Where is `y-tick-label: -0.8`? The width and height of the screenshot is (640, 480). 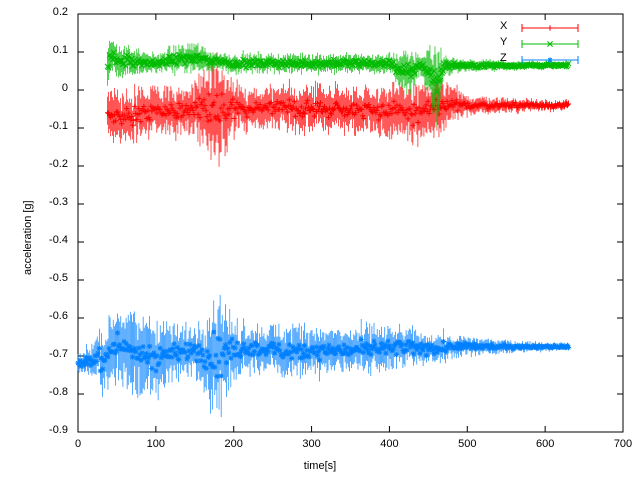 y-tick-label: -0.8 is located at coordinates (58, 392).